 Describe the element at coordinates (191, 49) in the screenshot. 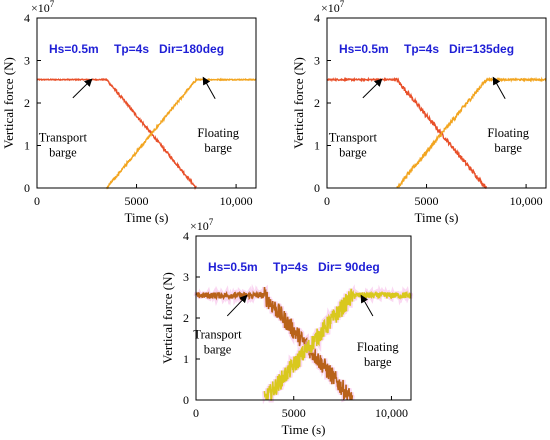

I see `param-label-3: Dir=180deg` at that location.